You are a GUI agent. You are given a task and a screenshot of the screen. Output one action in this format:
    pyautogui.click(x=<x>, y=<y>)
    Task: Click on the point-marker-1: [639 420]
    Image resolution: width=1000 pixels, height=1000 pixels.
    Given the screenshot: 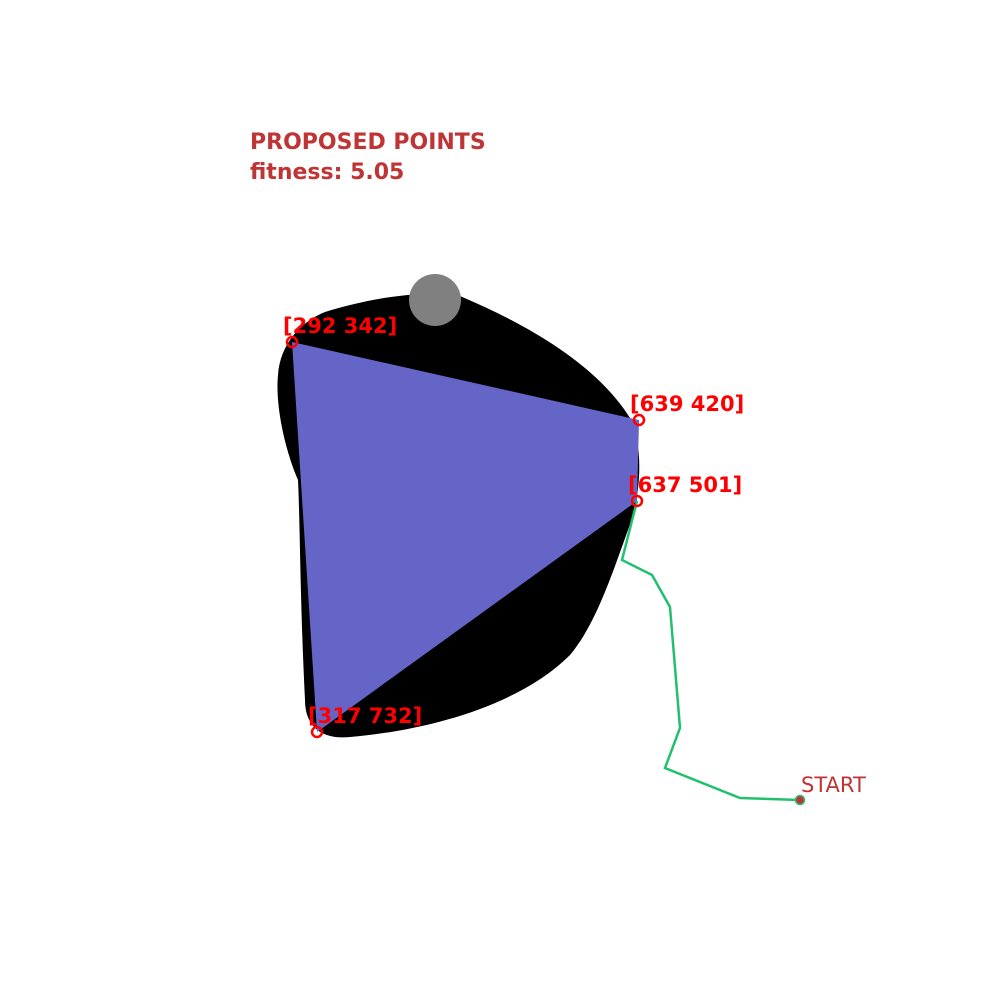 What is the action you would take?
    pyautogui.click(x=687, y=409)
    